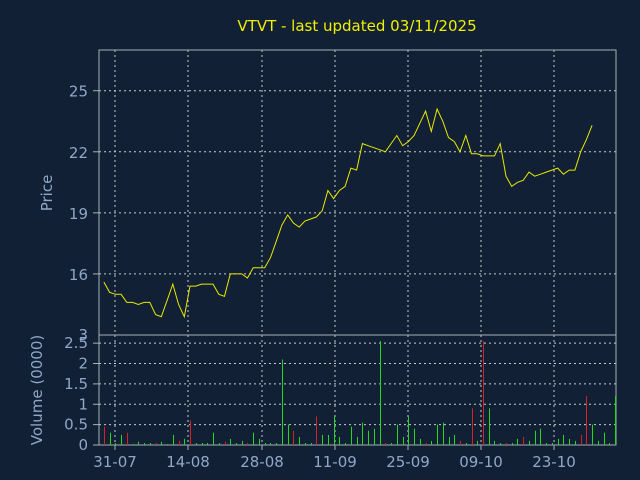  Describe the element at coordinates (78, 92) in the screenshot. I see `price-tick-label: 25` at that location.